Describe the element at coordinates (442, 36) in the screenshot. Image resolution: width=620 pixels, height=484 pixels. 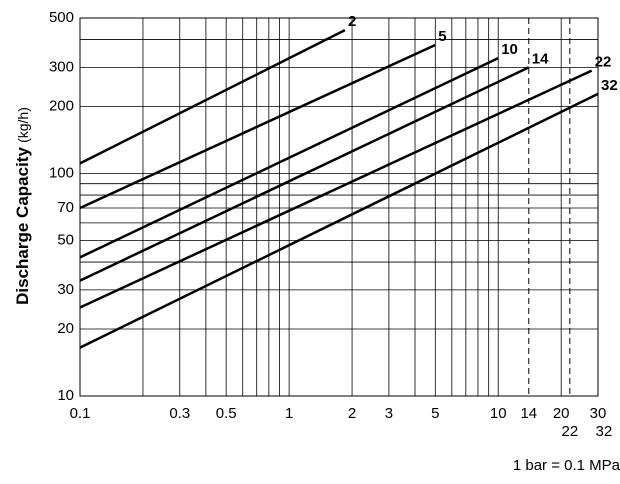
I see `series-label: 5` at that location.